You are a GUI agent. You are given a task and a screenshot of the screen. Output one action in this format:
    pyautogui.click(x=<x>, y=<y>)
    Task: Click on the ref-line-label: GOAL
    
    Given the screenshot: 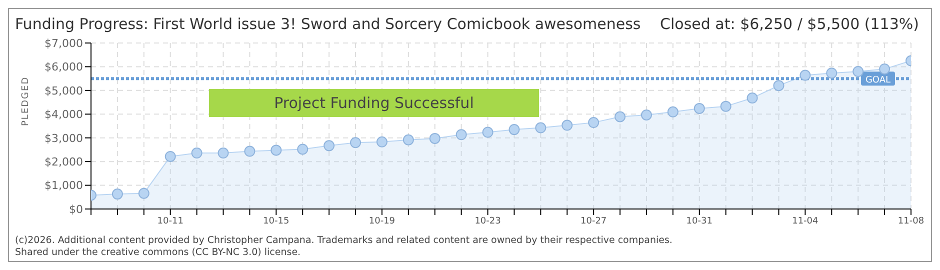 What is the action you would take?
    pyautogui.click(x=878, y=81)
    